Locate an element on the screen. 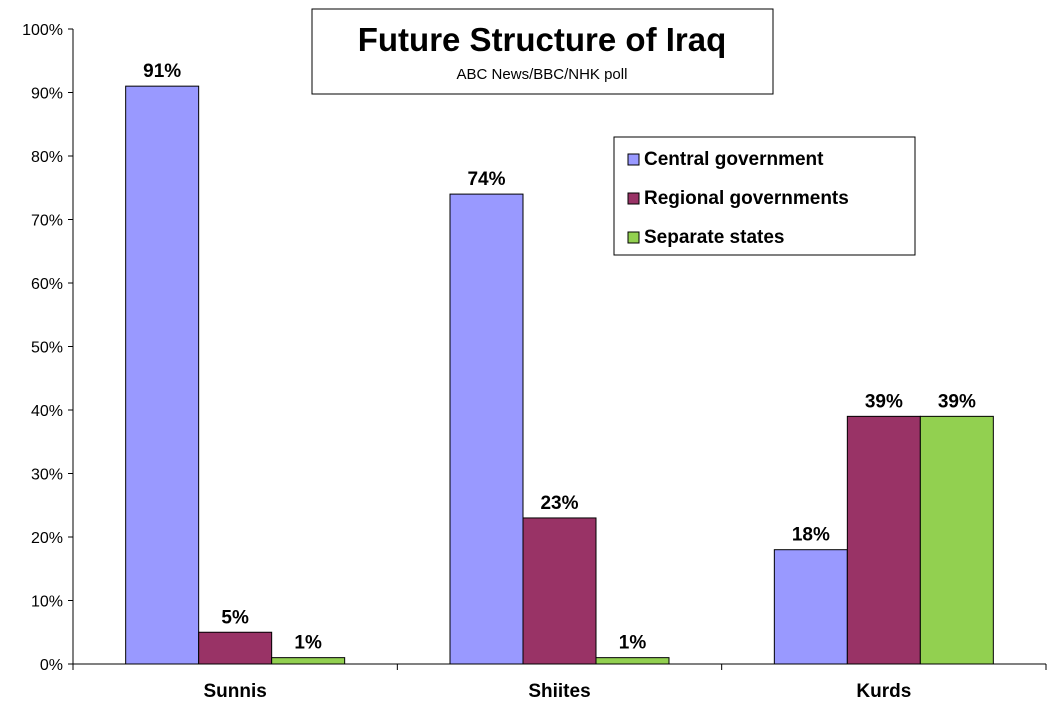 This screenshot has height=708, width=1048. y-tick-label: 30% is located at coordinates (47, 475).